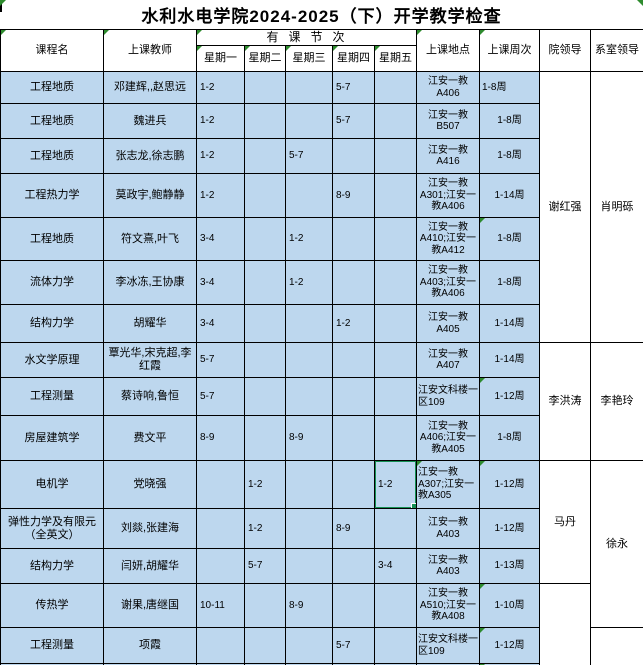 This screenshot has height=665, width=643. What do you see at coordinates (509, 566) in the screenshot?
I see `cell-weeks: 1-13周` at bounding box center [509, 566].